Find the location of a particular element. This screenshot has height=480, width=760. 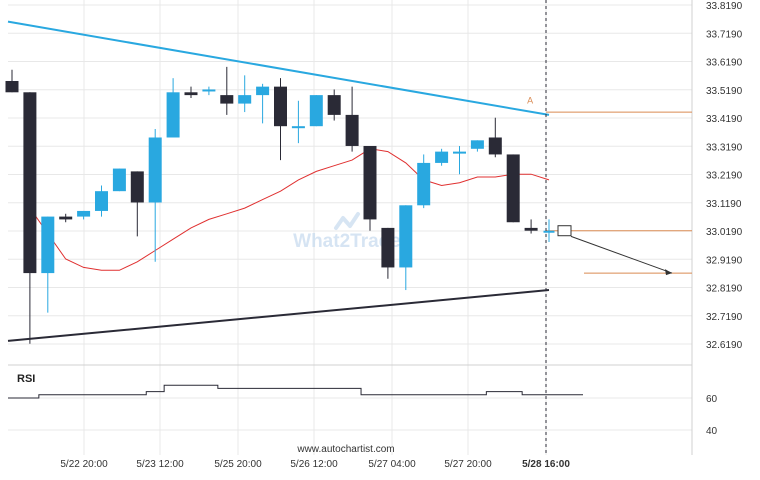

price-tick-label: 32.6190 is located at coordinates (724, 345).